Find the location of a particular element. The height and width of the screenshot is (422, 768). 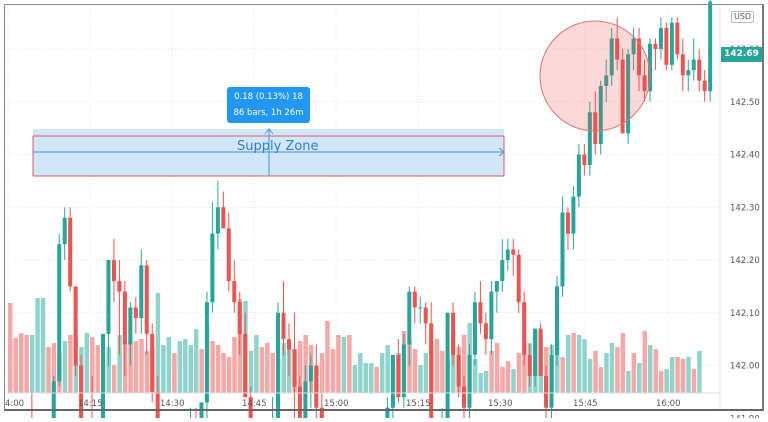

time-tick-label: 15:30 is located at coordinates (500, 404).